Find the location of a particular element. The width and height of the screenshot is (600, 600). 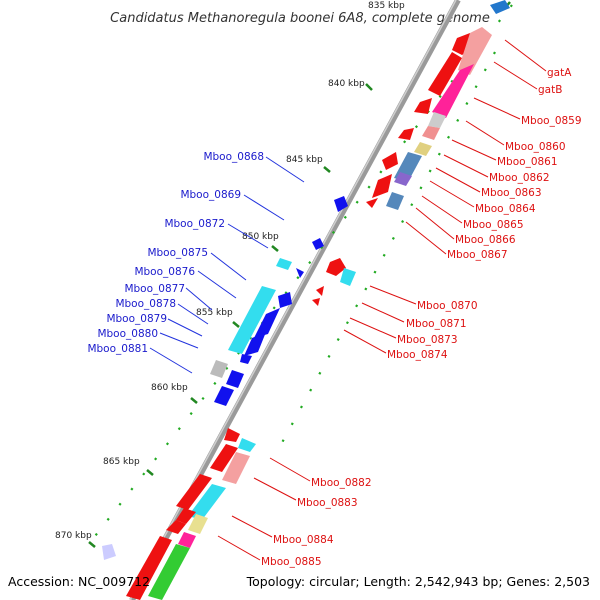

gene-label: Mboo_0873 is located at coordinates (427, 340).